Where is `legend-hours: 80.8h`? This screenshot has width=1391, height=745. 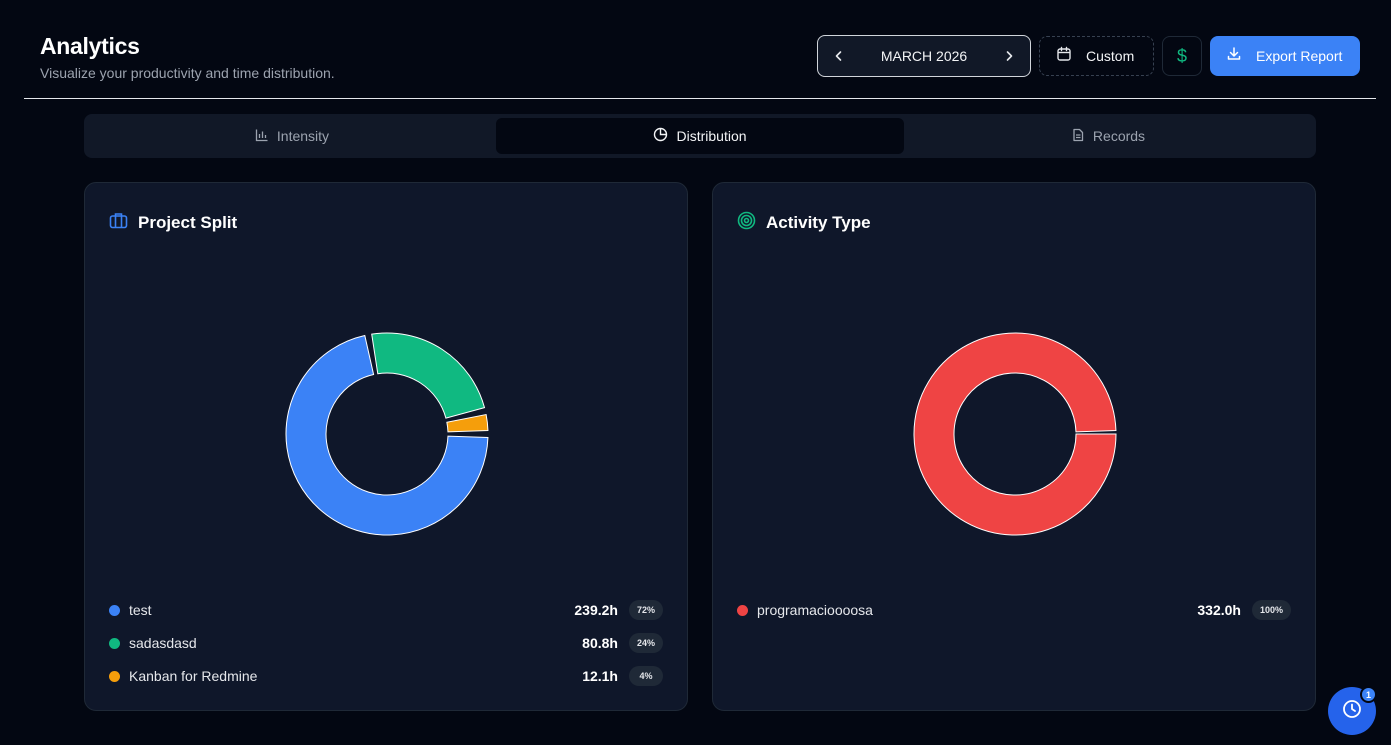 legend-hours: 80.8h is located at coordinates (600, 643).